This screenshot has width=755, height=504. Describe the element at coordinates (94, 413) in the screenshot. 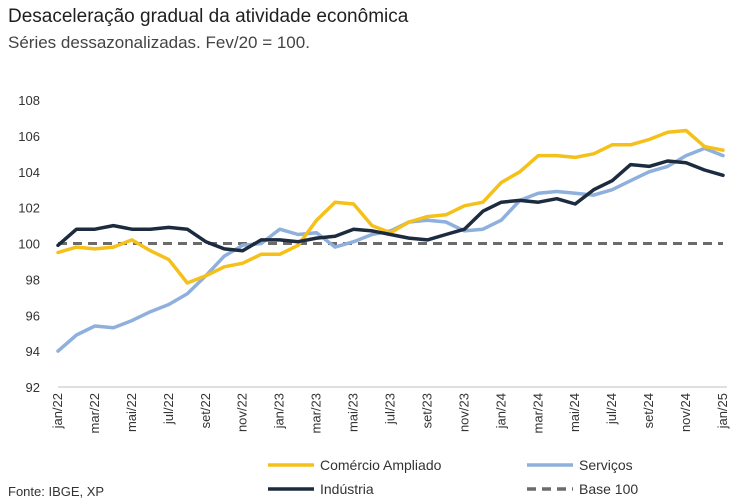

I see `x-tick-label: mar/22` at that location.